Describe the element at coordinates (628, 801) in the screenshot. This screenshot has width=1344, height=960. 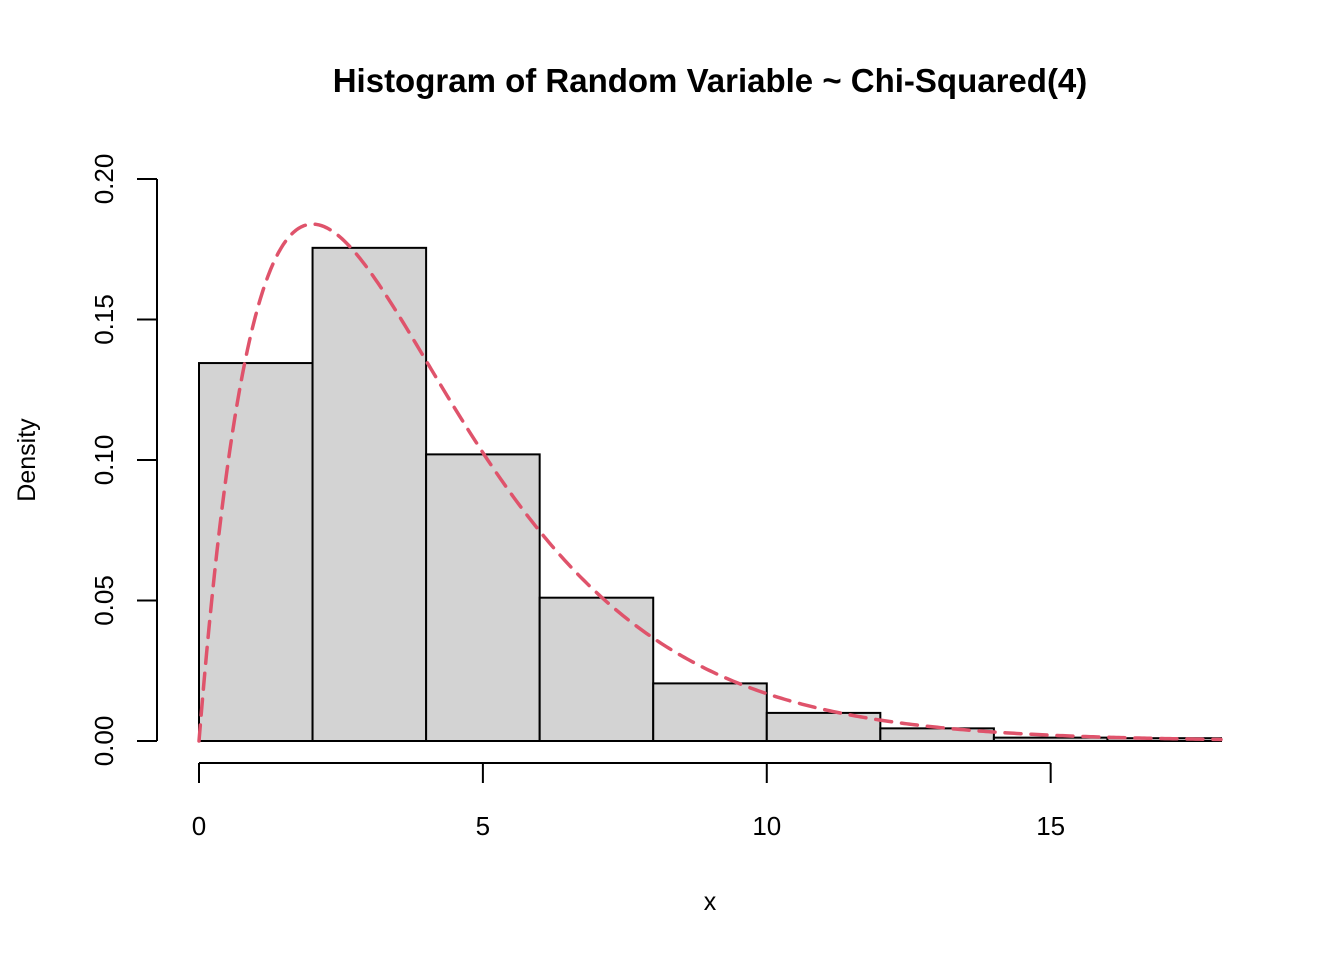
I see `x-axis: 0 5 10 15` at that location.